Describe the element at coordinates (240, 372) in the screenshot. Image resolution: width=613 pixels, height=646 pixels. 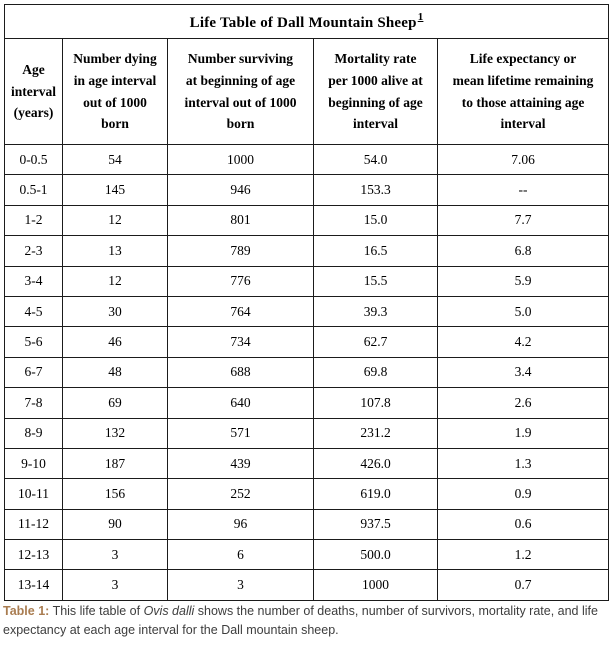
I see `cell-number-surviving: 688` at that location.